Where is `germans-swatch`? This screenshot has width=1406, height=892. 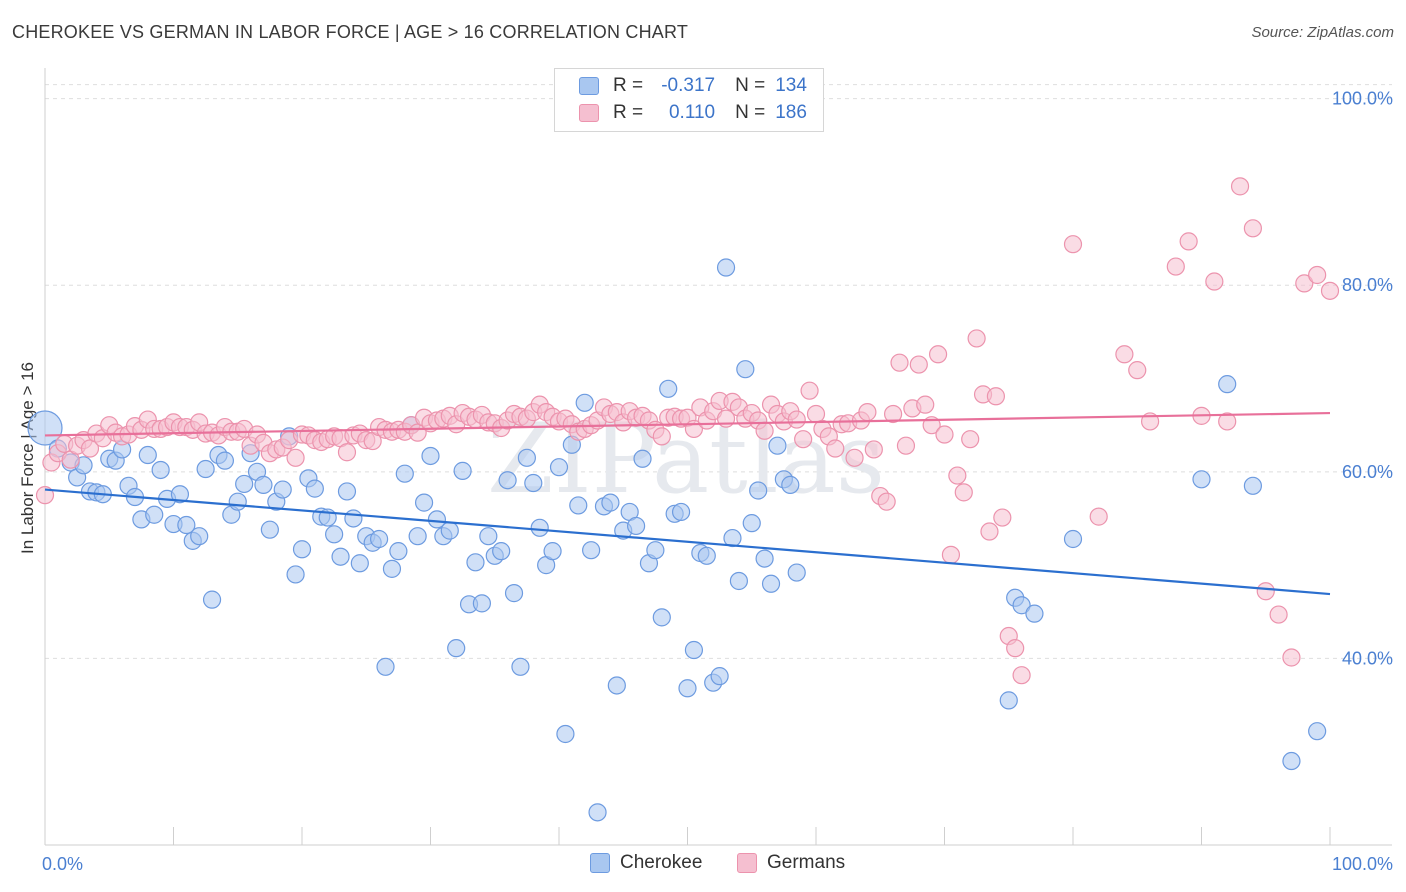 germans-swatch is located at coordinates (589, 113).